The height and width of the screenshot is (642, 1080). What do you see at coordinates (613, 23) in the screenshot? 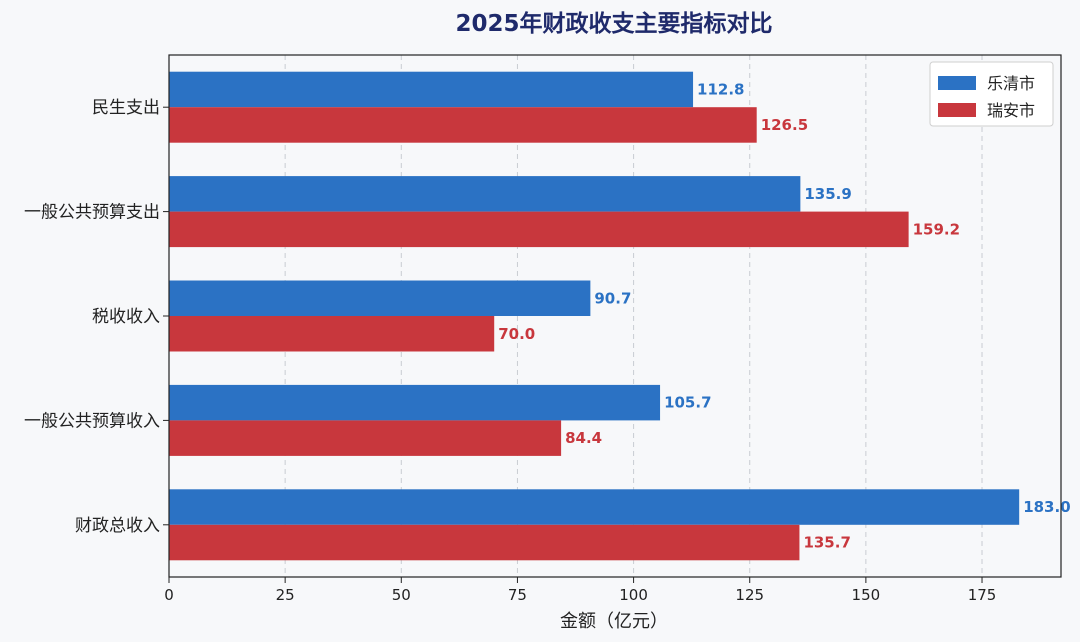
I see `chart-title: 2025年财政收支主要指标对比` at bounding box center [613, 23].